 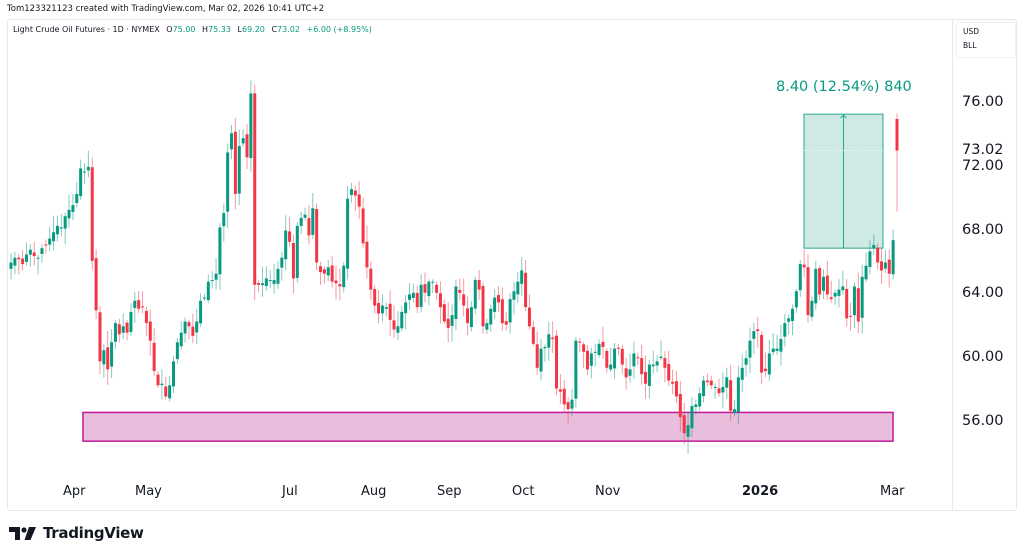 What do you see at coordinates (253, 29) in the screenshot?
I see `ohlc-low: 69.20` at bounding box center [253, 29].